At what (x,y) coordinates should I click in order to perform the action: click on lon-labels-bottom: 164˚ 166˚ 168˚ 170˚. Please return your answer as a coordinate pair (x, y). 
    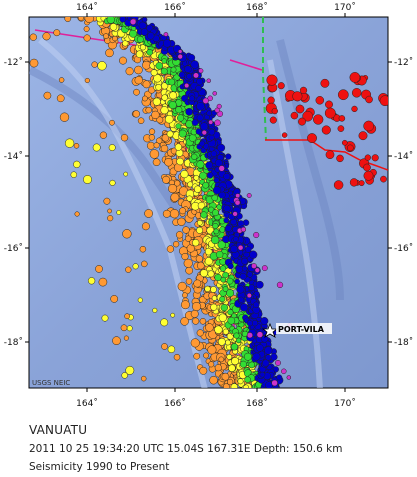
    Looking at the image, I should click on (216, 403).